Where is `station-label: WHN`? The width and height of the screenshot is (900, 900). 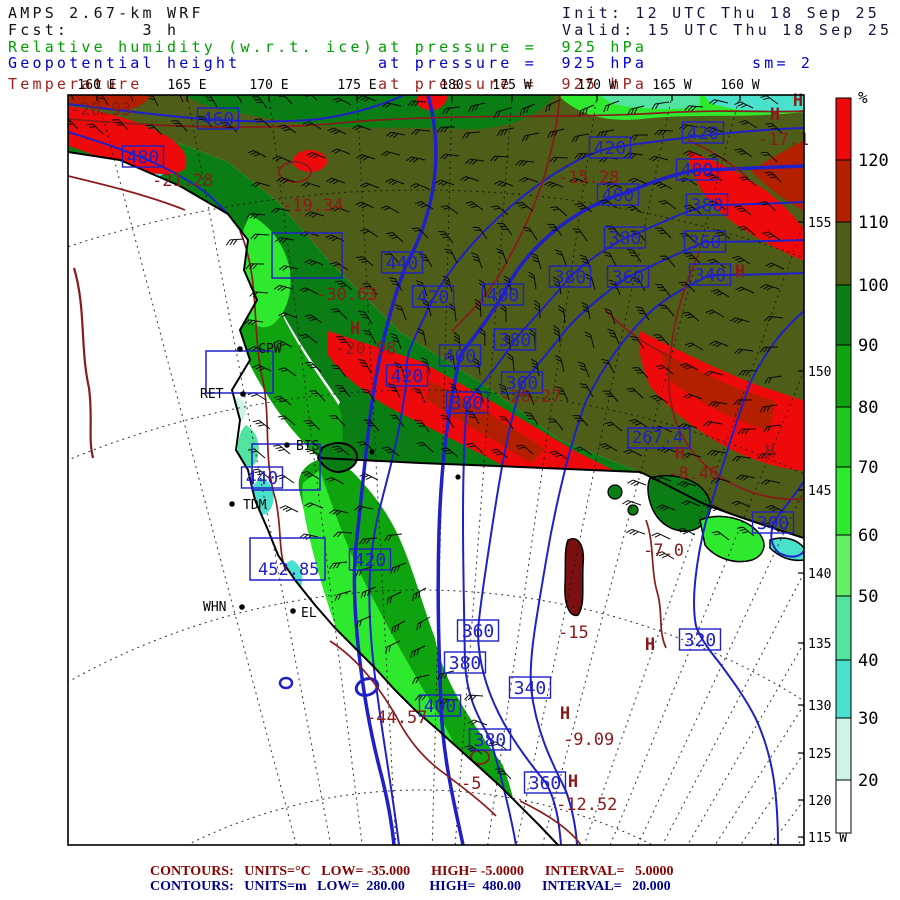
station-label: WHN is located at coordinates (214, 607).